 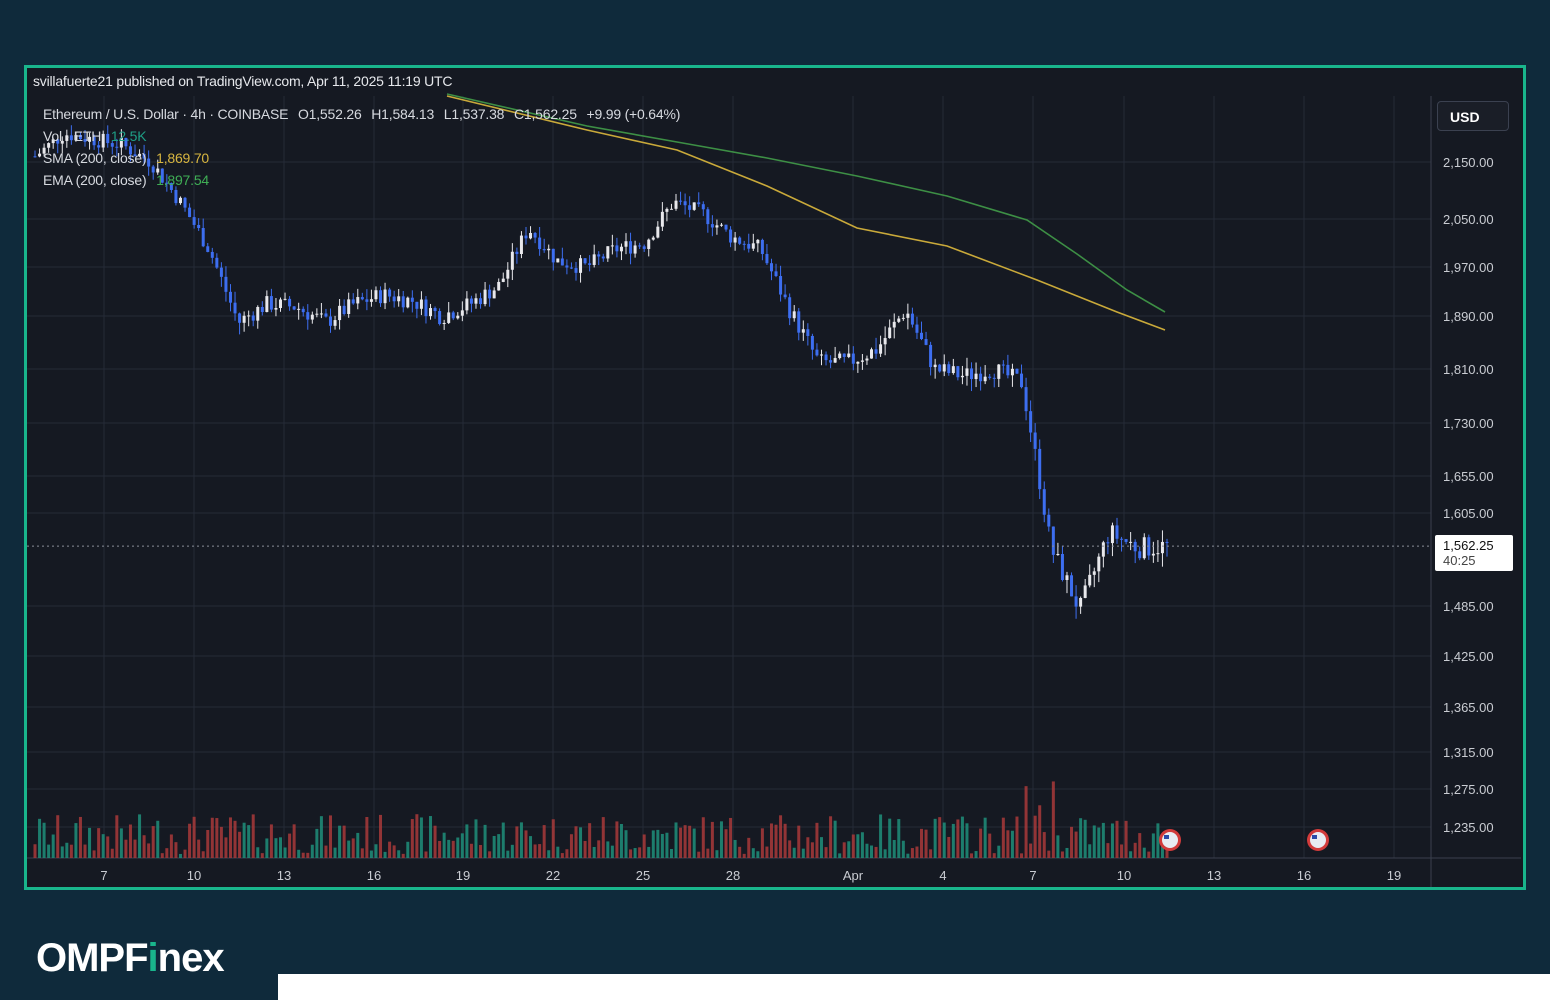 What do you see at coordinates (95, 158) in the screenshot?
I see `sma-label: SMA (200, close)` at bounding box center [95, 158].